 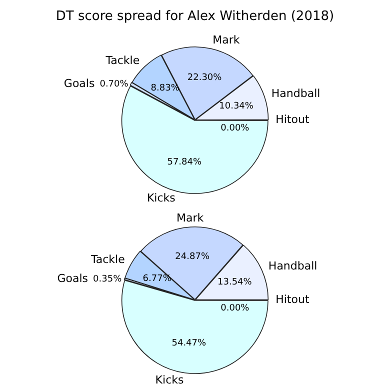 What do you see at coordinates (157, 279) in the screenshot?
I see `data-label: 6.77%` at bounding box center [157, 279].